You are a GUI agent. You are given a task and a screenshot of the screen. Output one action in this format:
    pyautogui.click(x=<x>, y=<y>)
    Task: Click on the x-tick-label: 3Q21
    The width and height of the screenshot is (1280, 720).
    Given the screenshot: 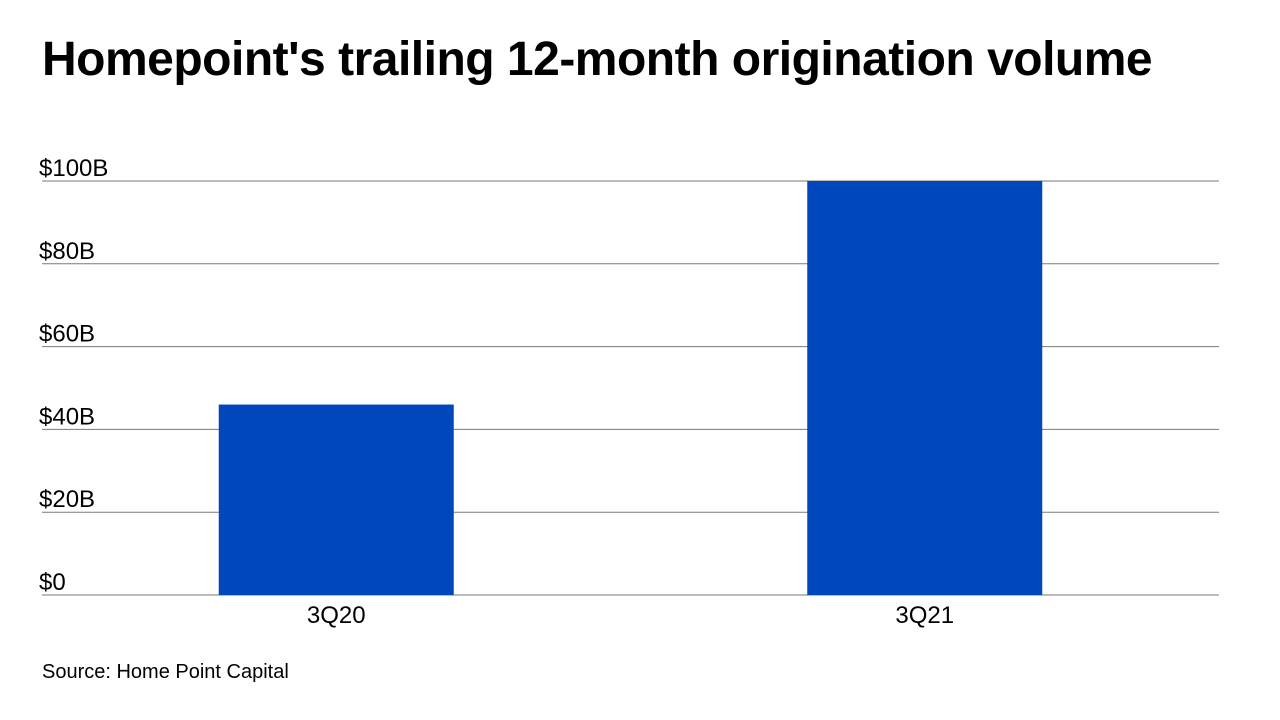 What is the action you would take?
    pyautogui.click(x=924, y=615)
    